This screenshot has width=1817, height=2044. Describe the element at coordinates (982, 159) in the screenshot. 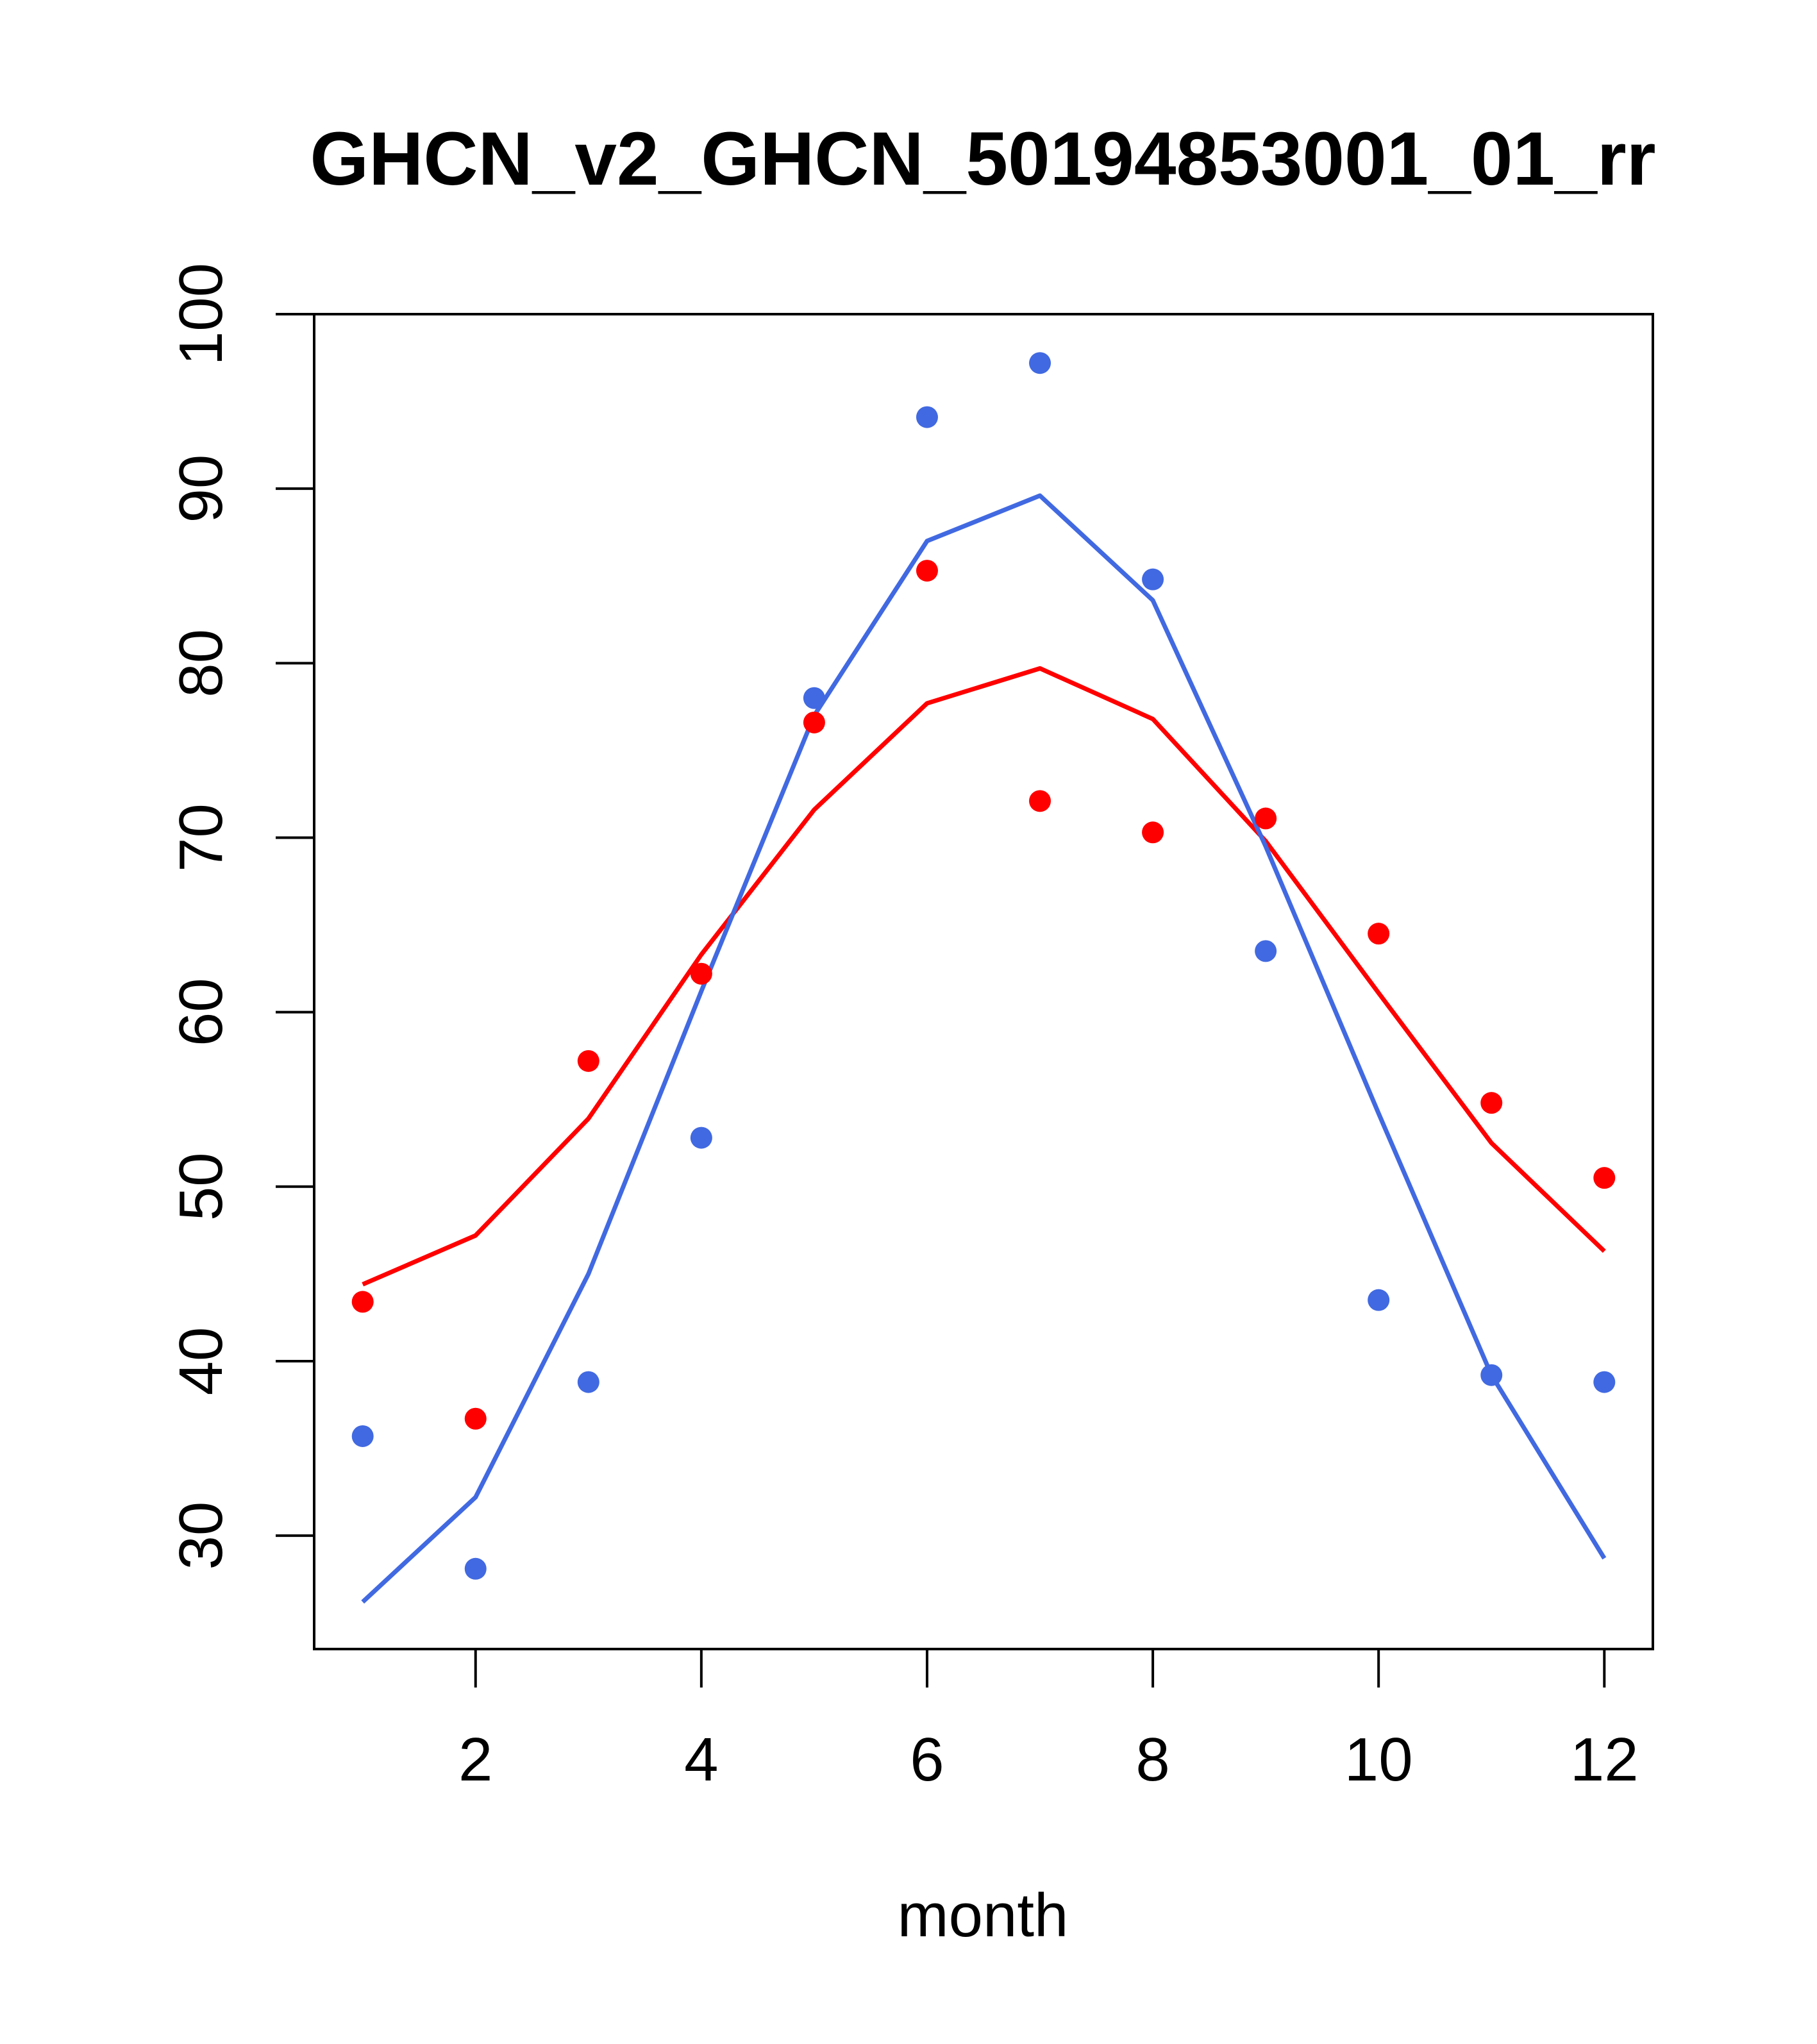

I see `chart-title: GHCN_v2_GHCN_50194853001_01_rr` at that location.